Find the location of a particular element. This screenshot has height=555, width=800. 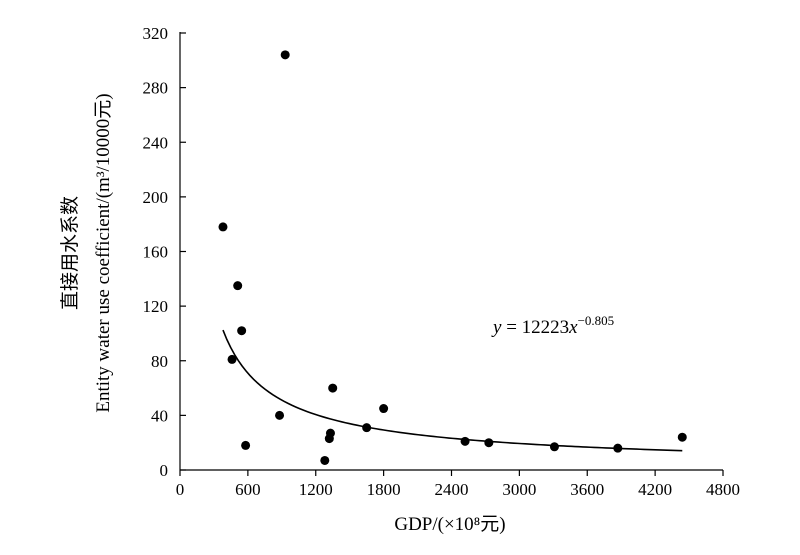

y-tick-label: 160 is located at coordinates (156, 252).